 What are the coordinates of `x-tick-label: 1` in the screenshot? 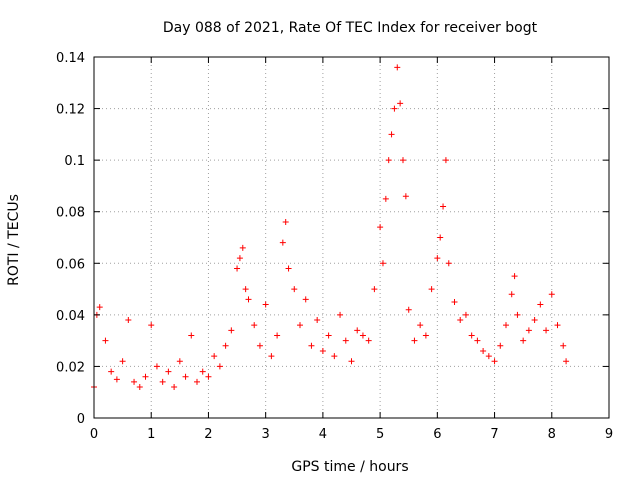 It's located at (151, 434).